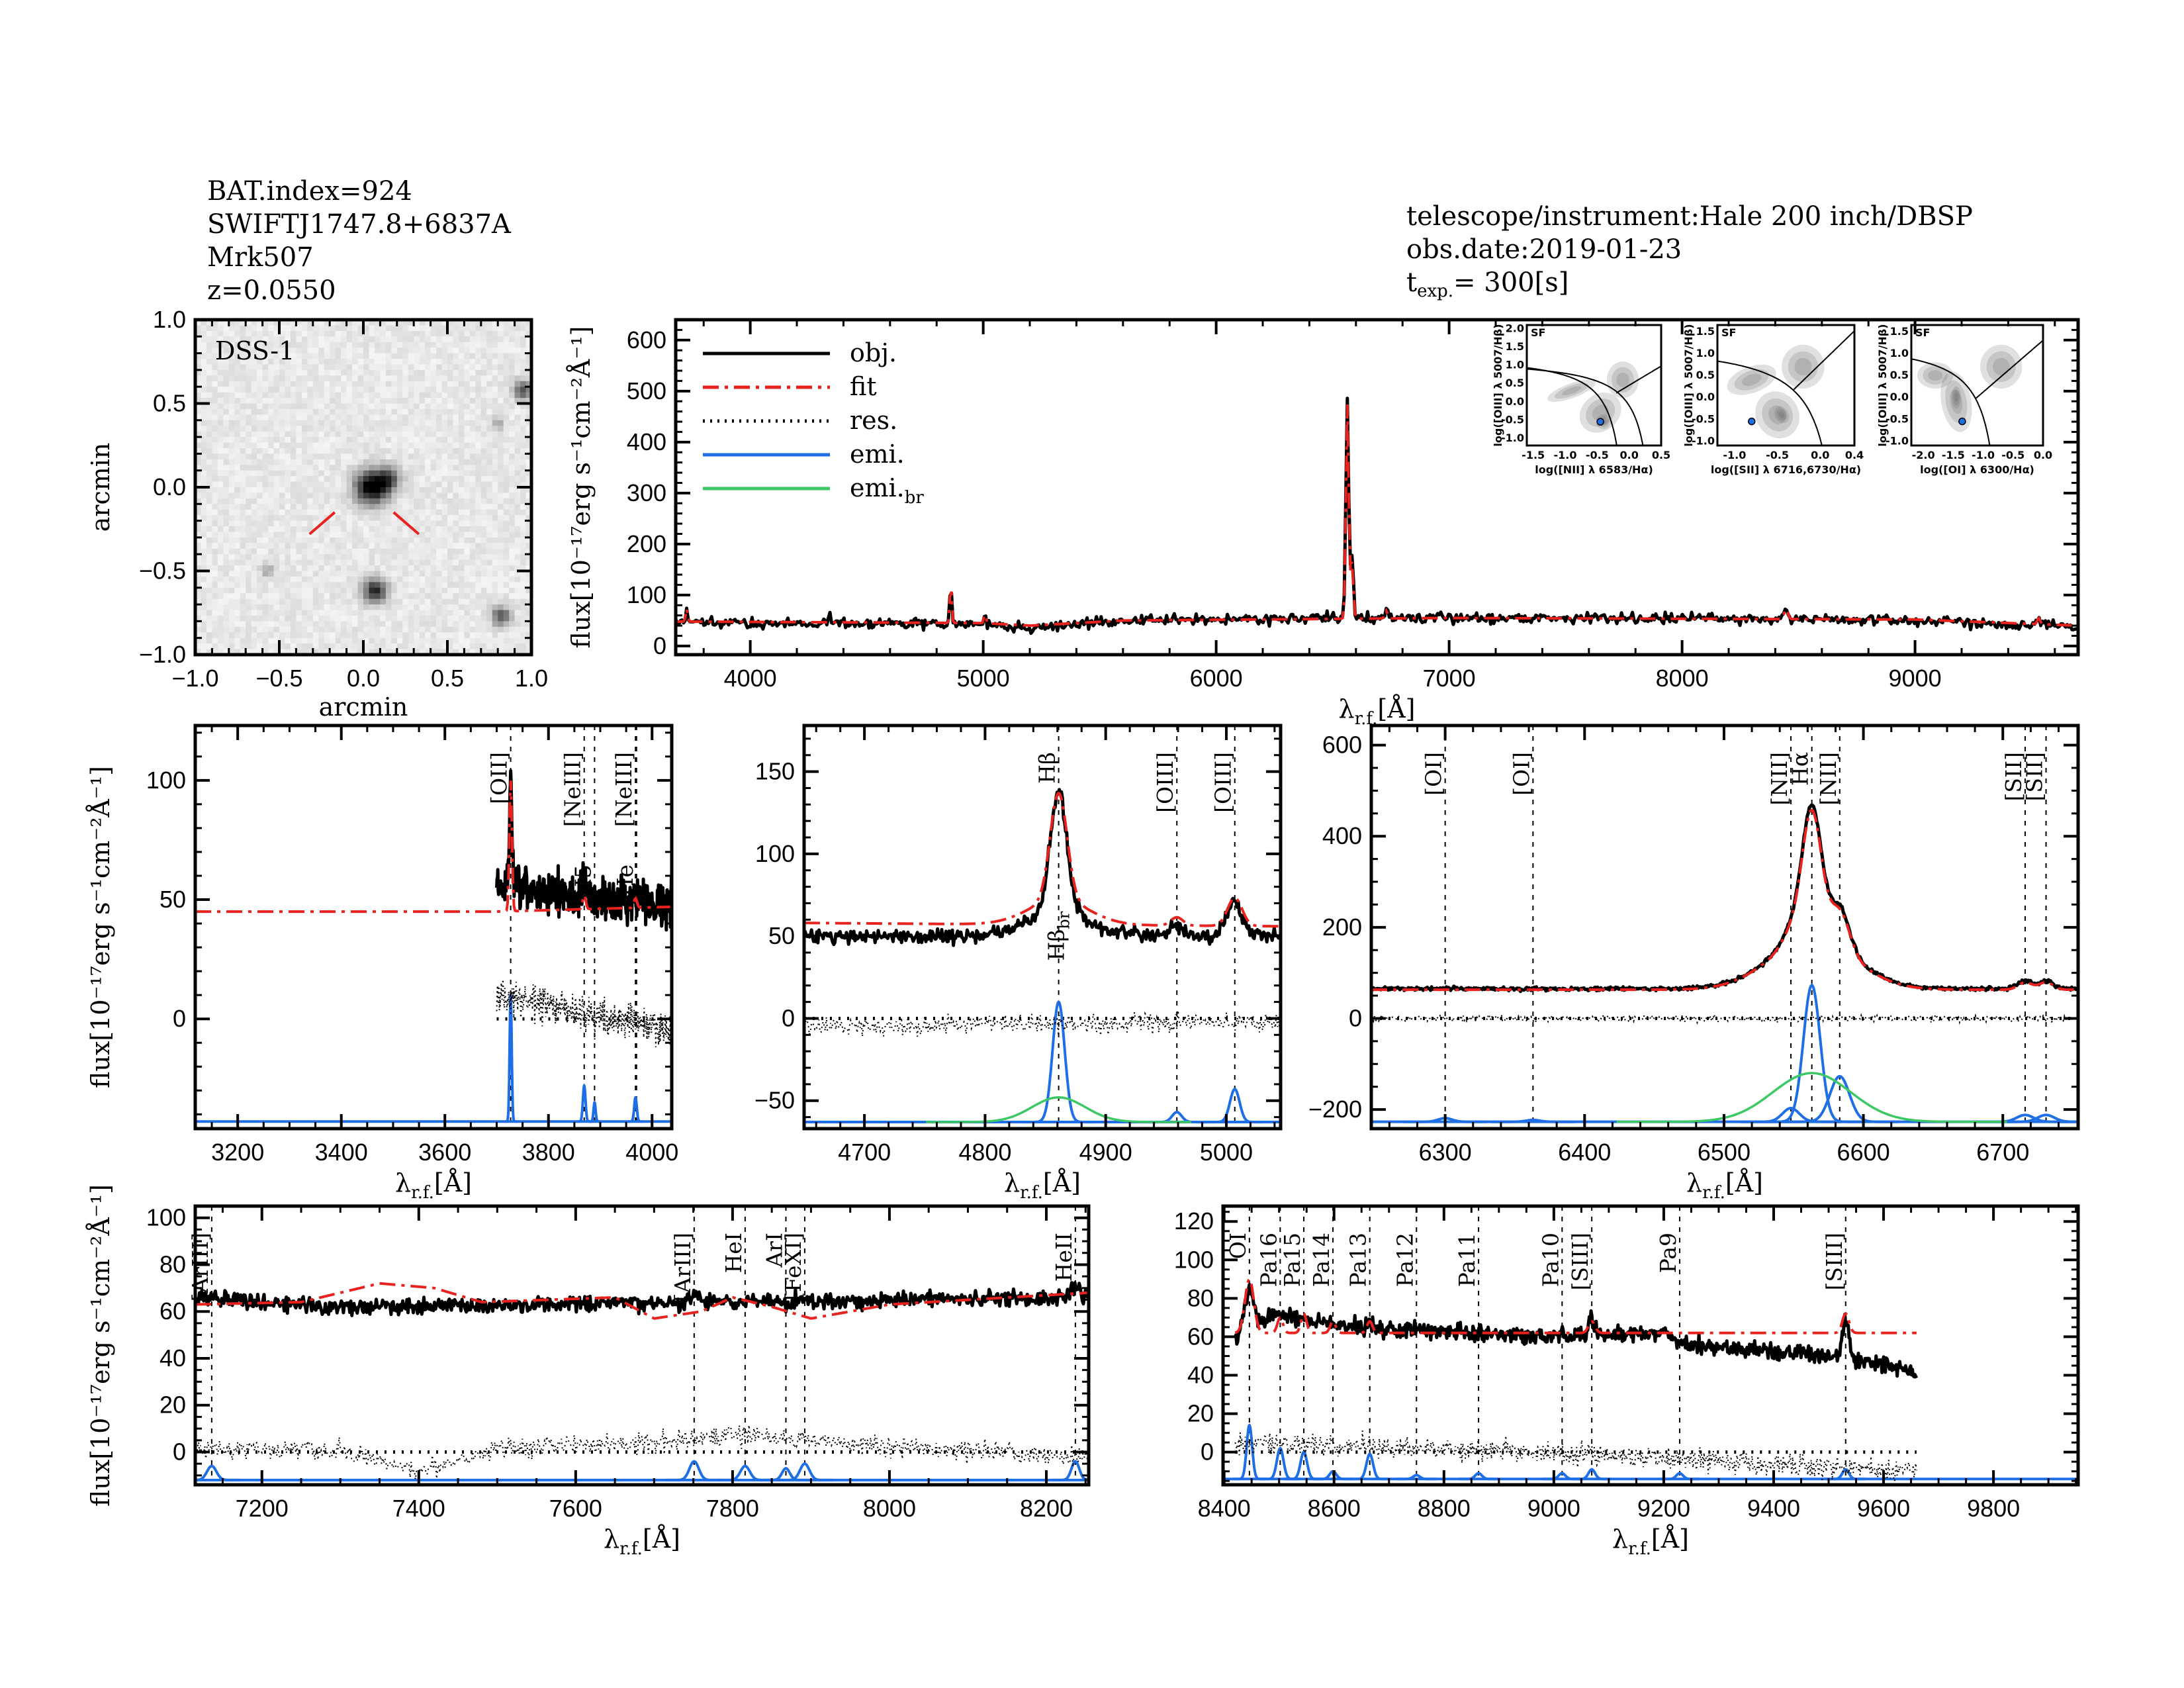  I want to click on legend-label: fit, so click(863, 386).